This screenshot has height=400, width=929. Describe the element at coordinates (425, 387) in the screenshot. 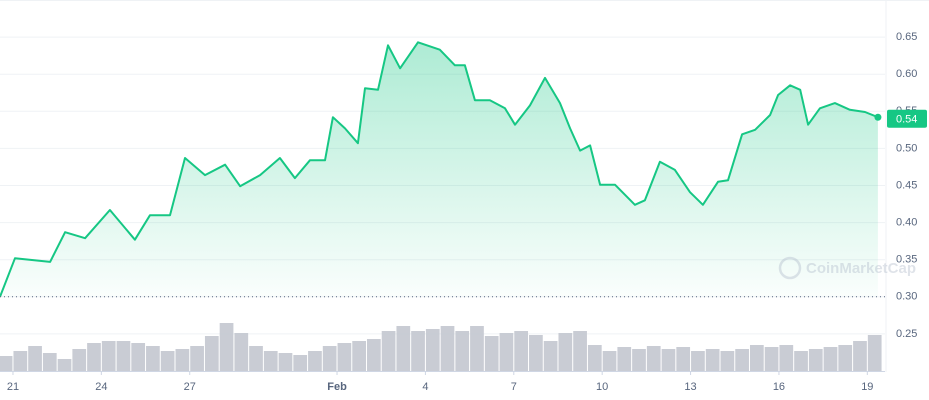

I see `x-tick-label: 4` at that location.